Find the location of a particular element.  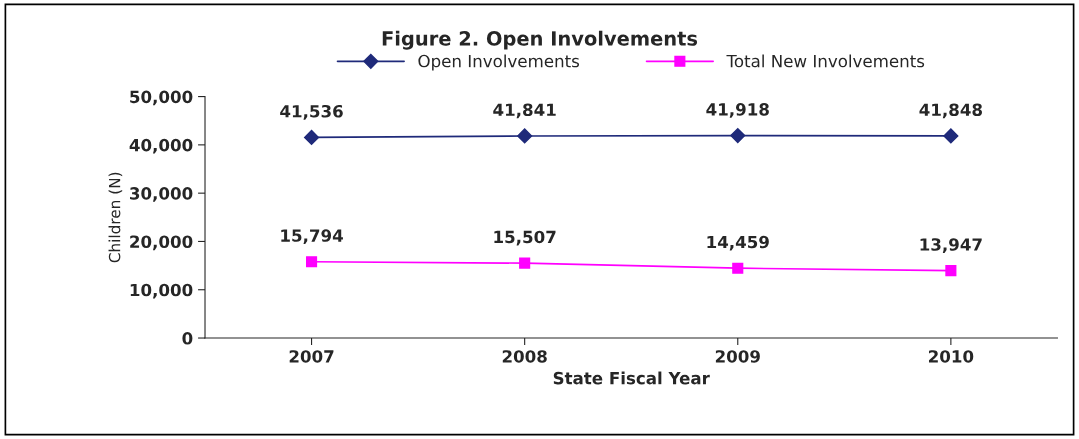

data-label: 41,536 is located at coordinates (311, 112).